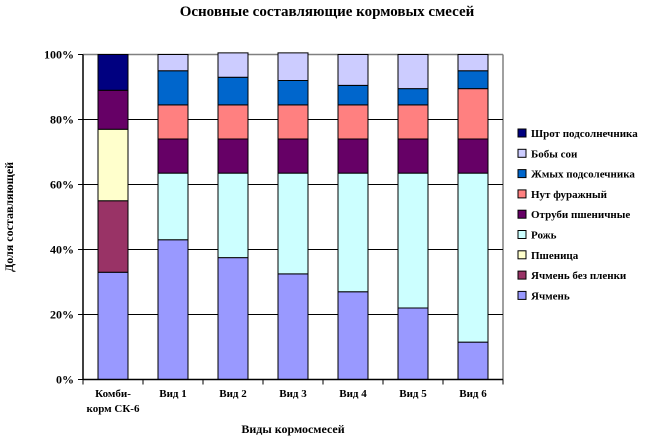 The width and height of the screenshot is (655, 440). I want to click on legend-item: Отруби пшеничные, so click(573, 215).